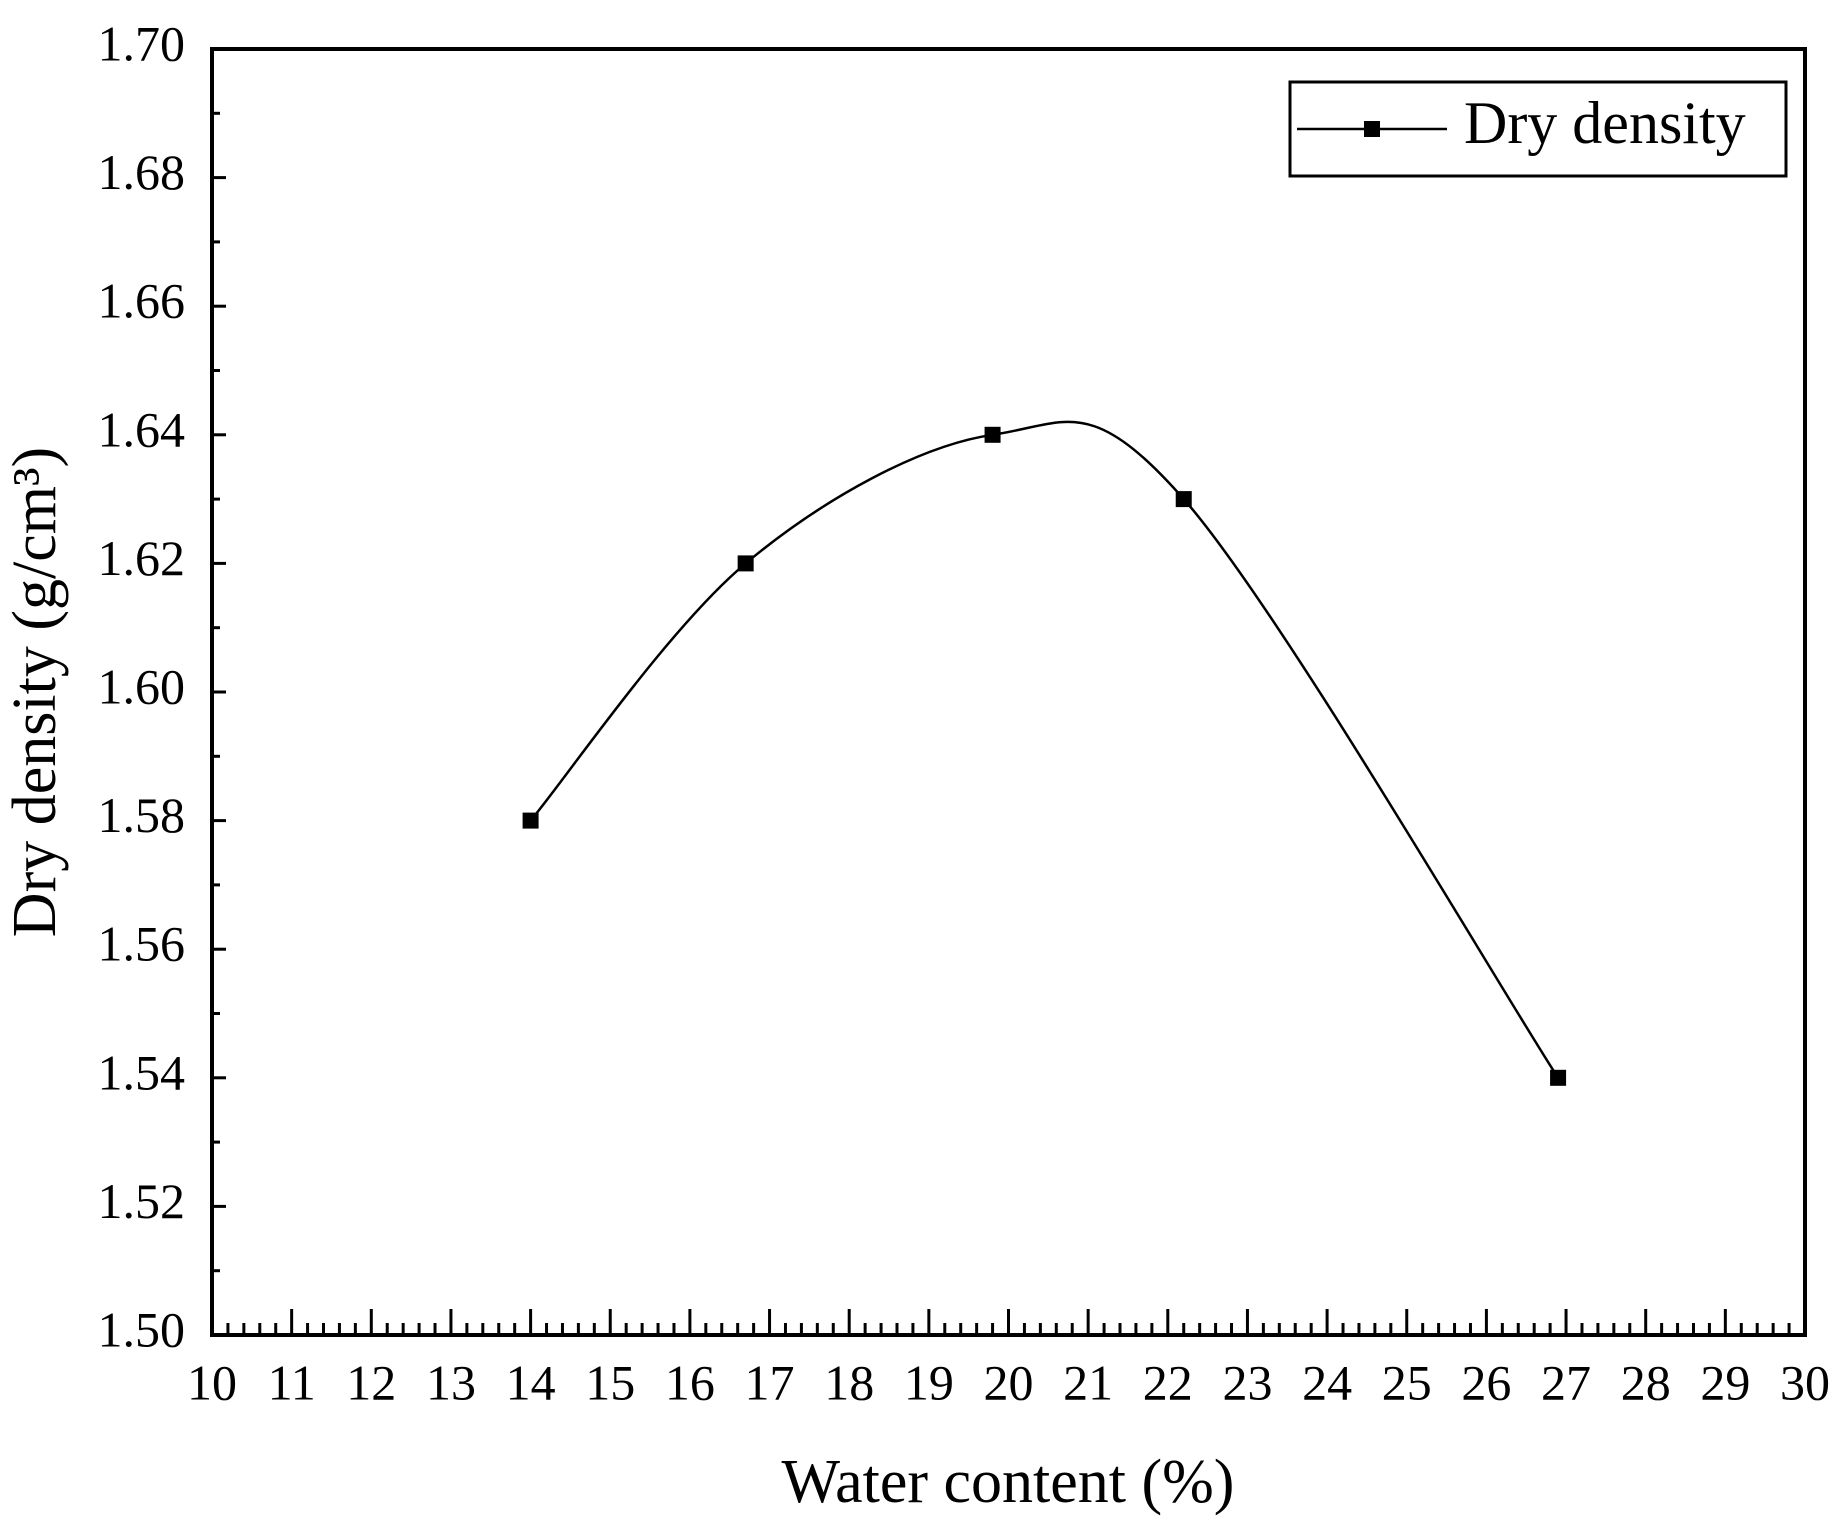 Image resolution: width=1844 pixels, height=1533 pixels. What do you see at coordinates (929, 1382) in the screenshot?
I see `x-tick-label: 19` at bounding box center [929, 1382].